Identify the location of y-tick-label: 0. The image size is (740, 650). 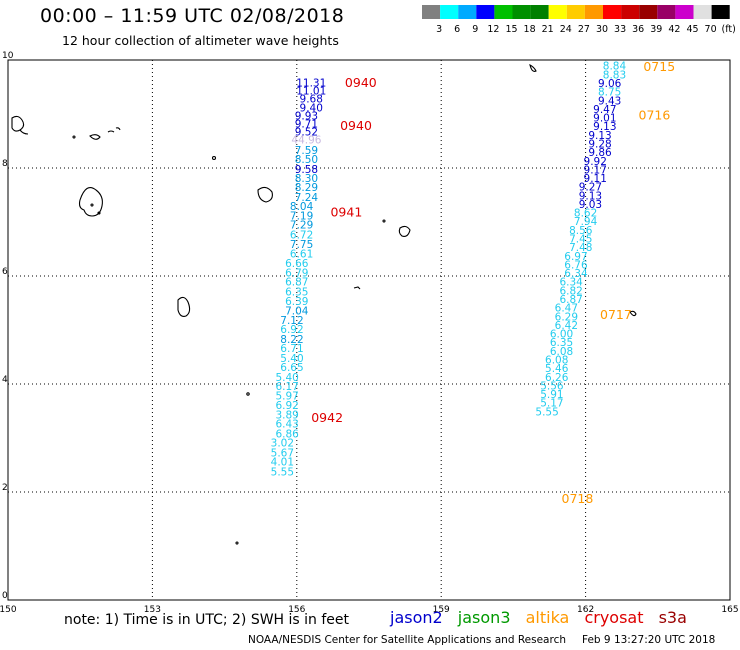
(5, 596).